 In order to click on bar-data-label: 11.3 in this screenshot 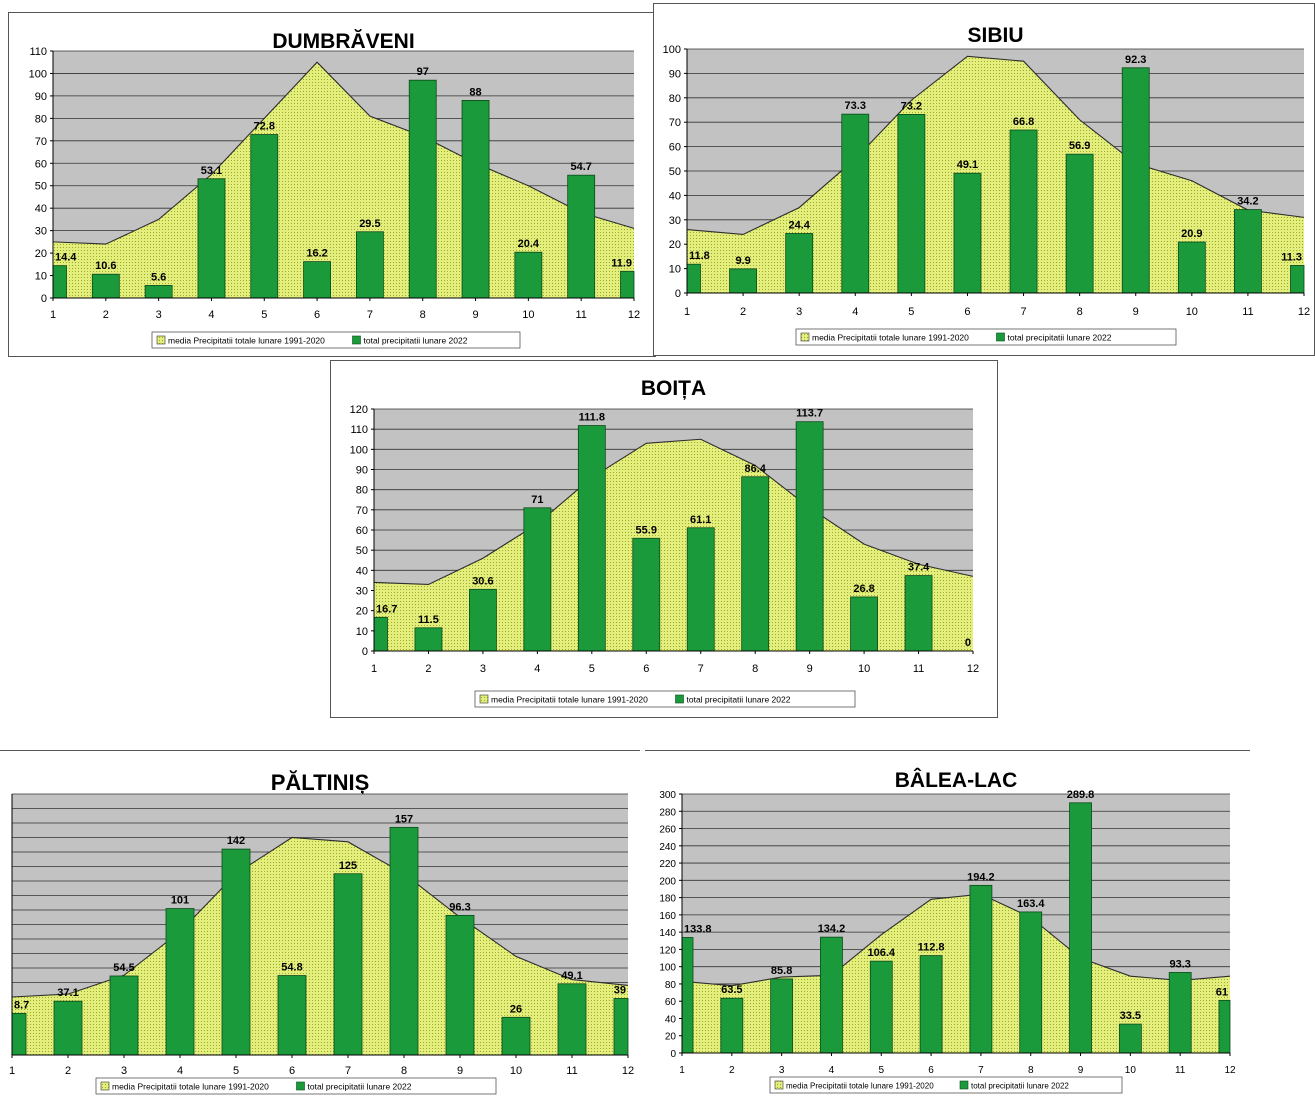, I will do `click(1291, 257)`.